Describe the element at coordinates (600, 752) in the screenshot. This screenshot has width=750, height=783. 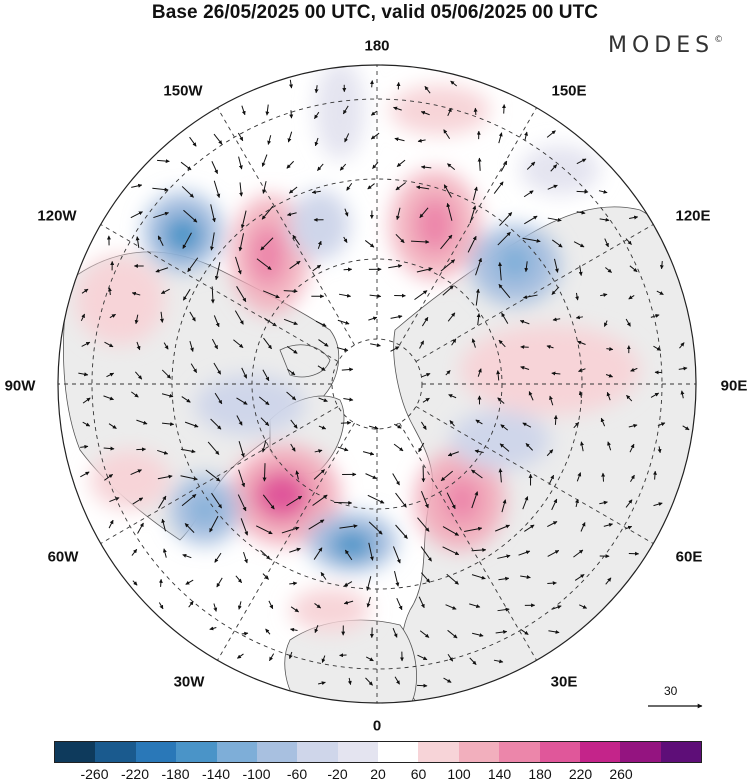
I see `colorbar-swatch` at that location.